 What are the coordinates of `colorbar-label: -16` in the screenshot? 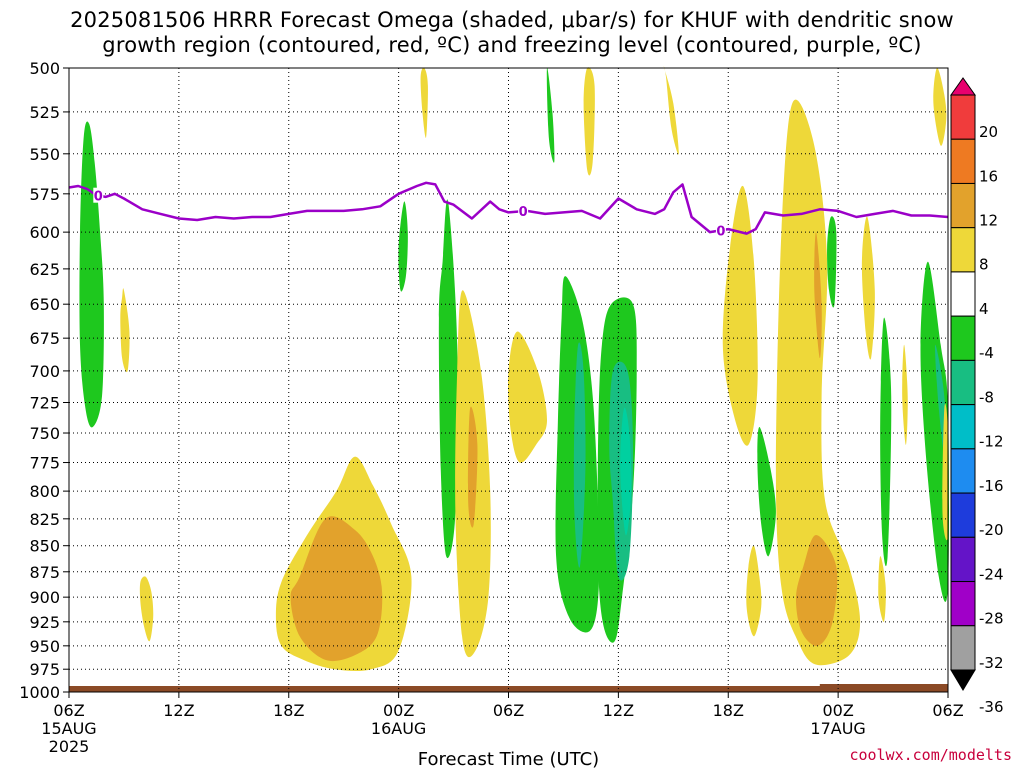 It's located at (991, 486).